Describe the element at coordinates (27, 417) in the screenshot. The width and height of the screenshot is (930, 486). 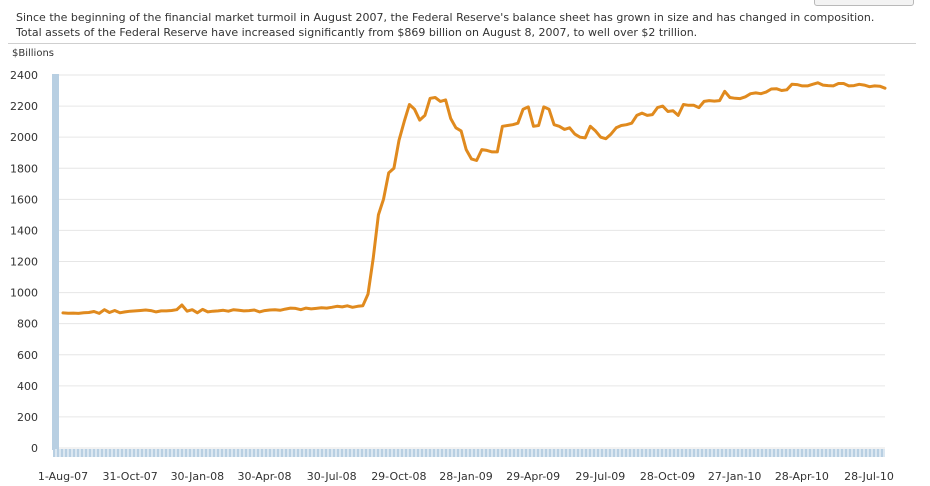
I see `y-tick-label: 200` at that location.